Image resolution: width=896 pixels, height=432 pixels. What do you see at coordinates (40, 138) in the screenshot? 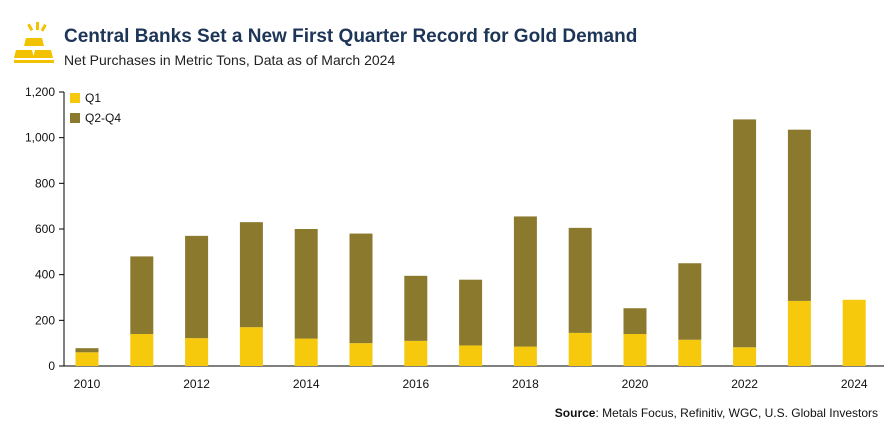
I see `y-tick-label: 1,000` at bounding box center [40, 138].